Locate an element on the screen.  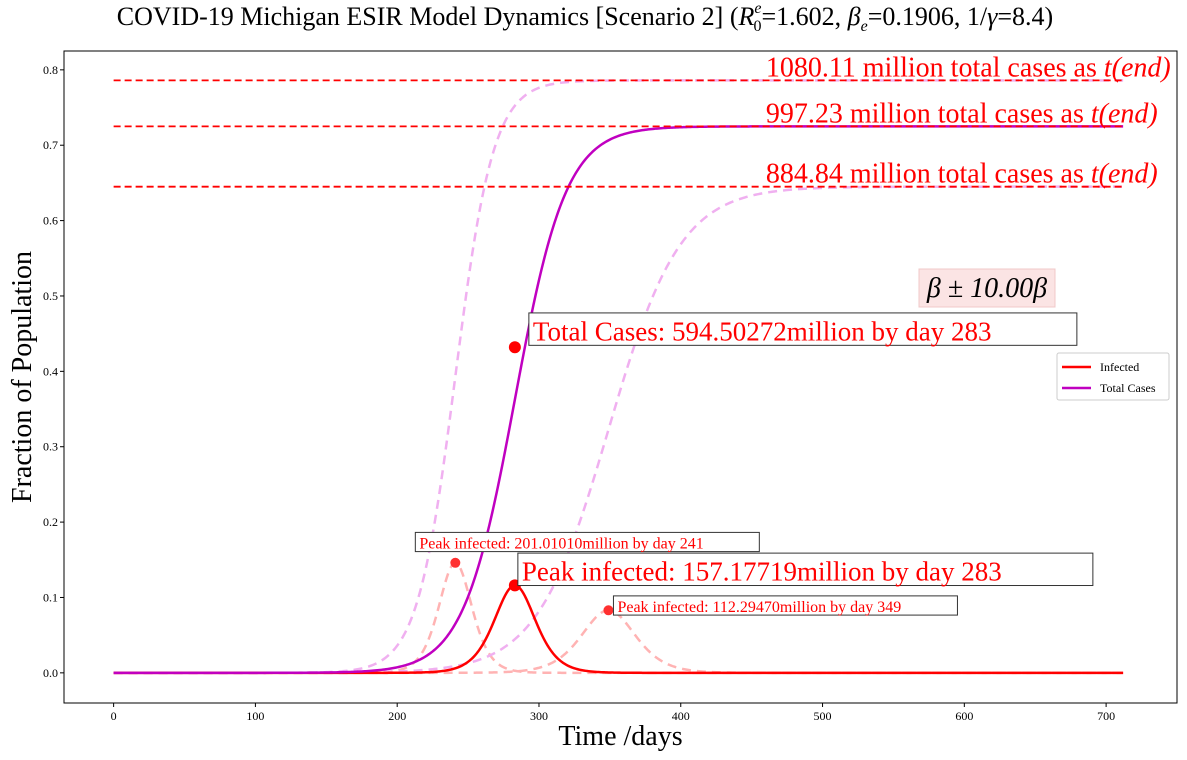
title-beta-symbol: β is located at coordinates (854, 16).